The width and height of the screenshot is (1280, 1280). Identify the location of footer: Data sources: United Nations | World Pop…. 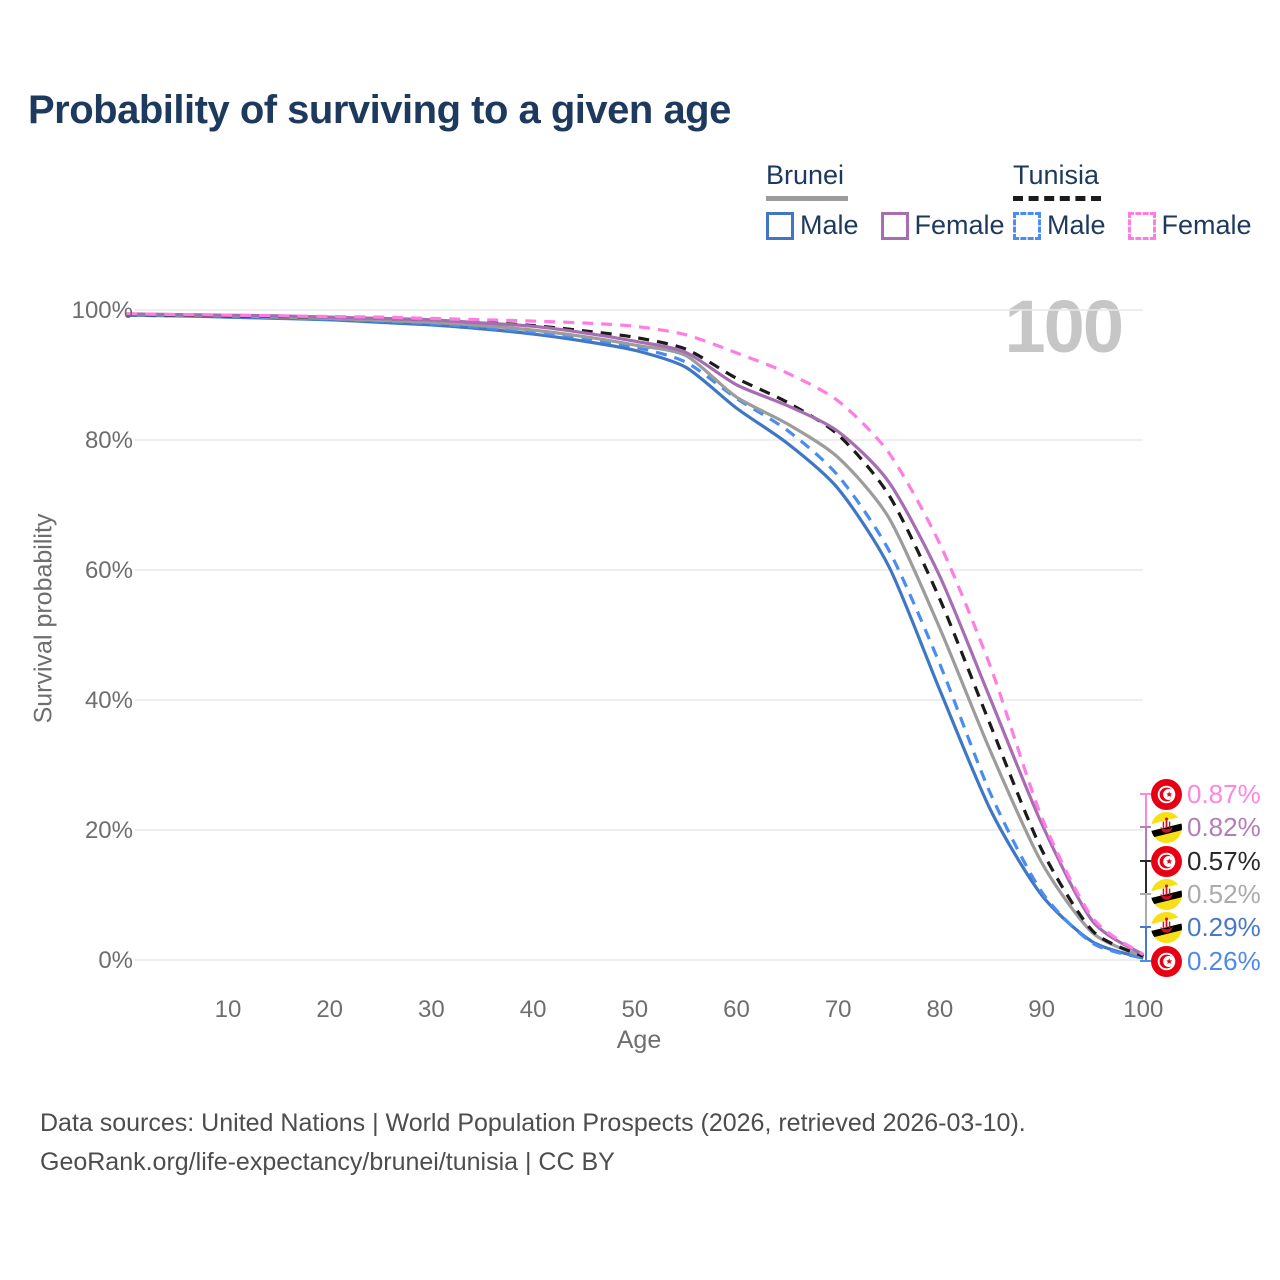
(533, 1142).